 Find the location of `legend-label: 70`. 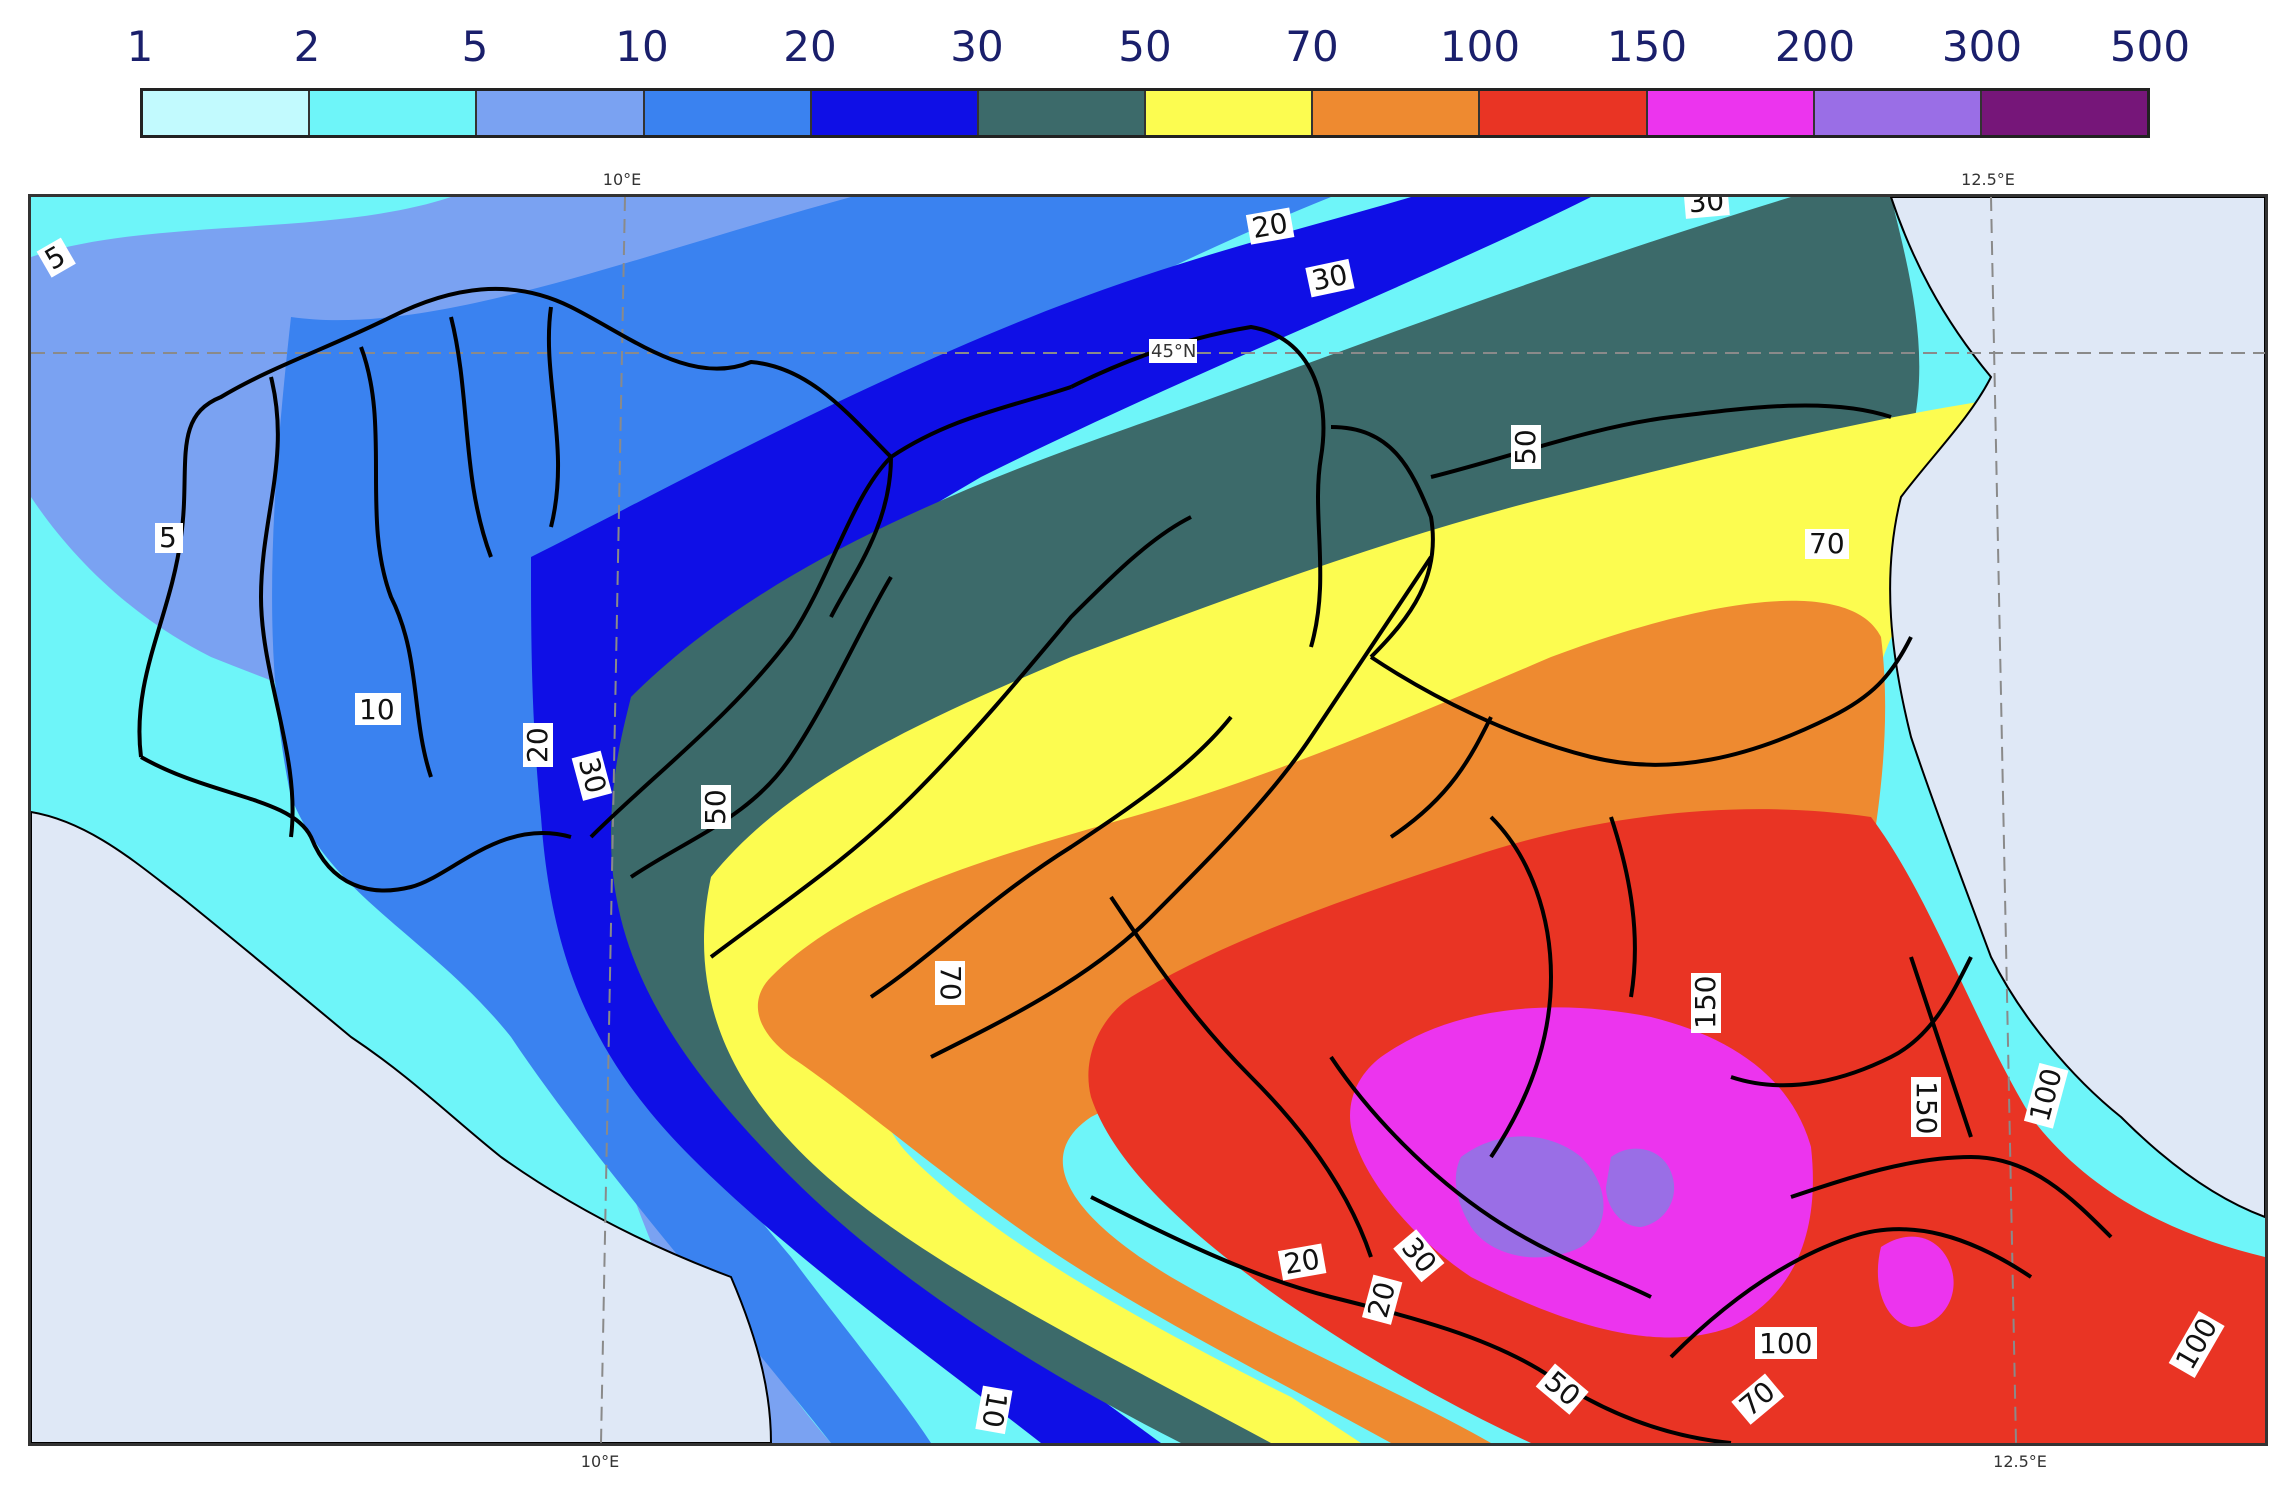

legend-label: 70 is located at coordinates (1312, 46).